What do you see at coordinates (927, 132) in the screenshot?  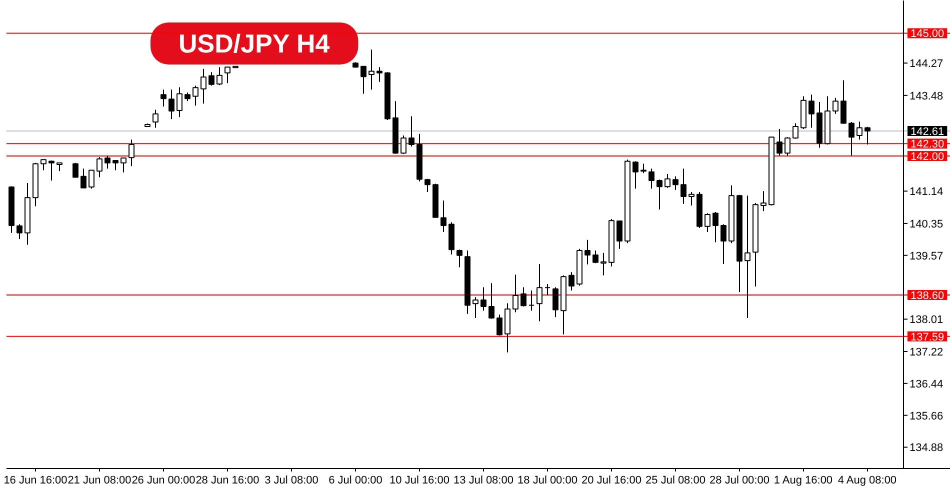 I see `ref-line-label: 142.61` at bounding box center [927, 132].